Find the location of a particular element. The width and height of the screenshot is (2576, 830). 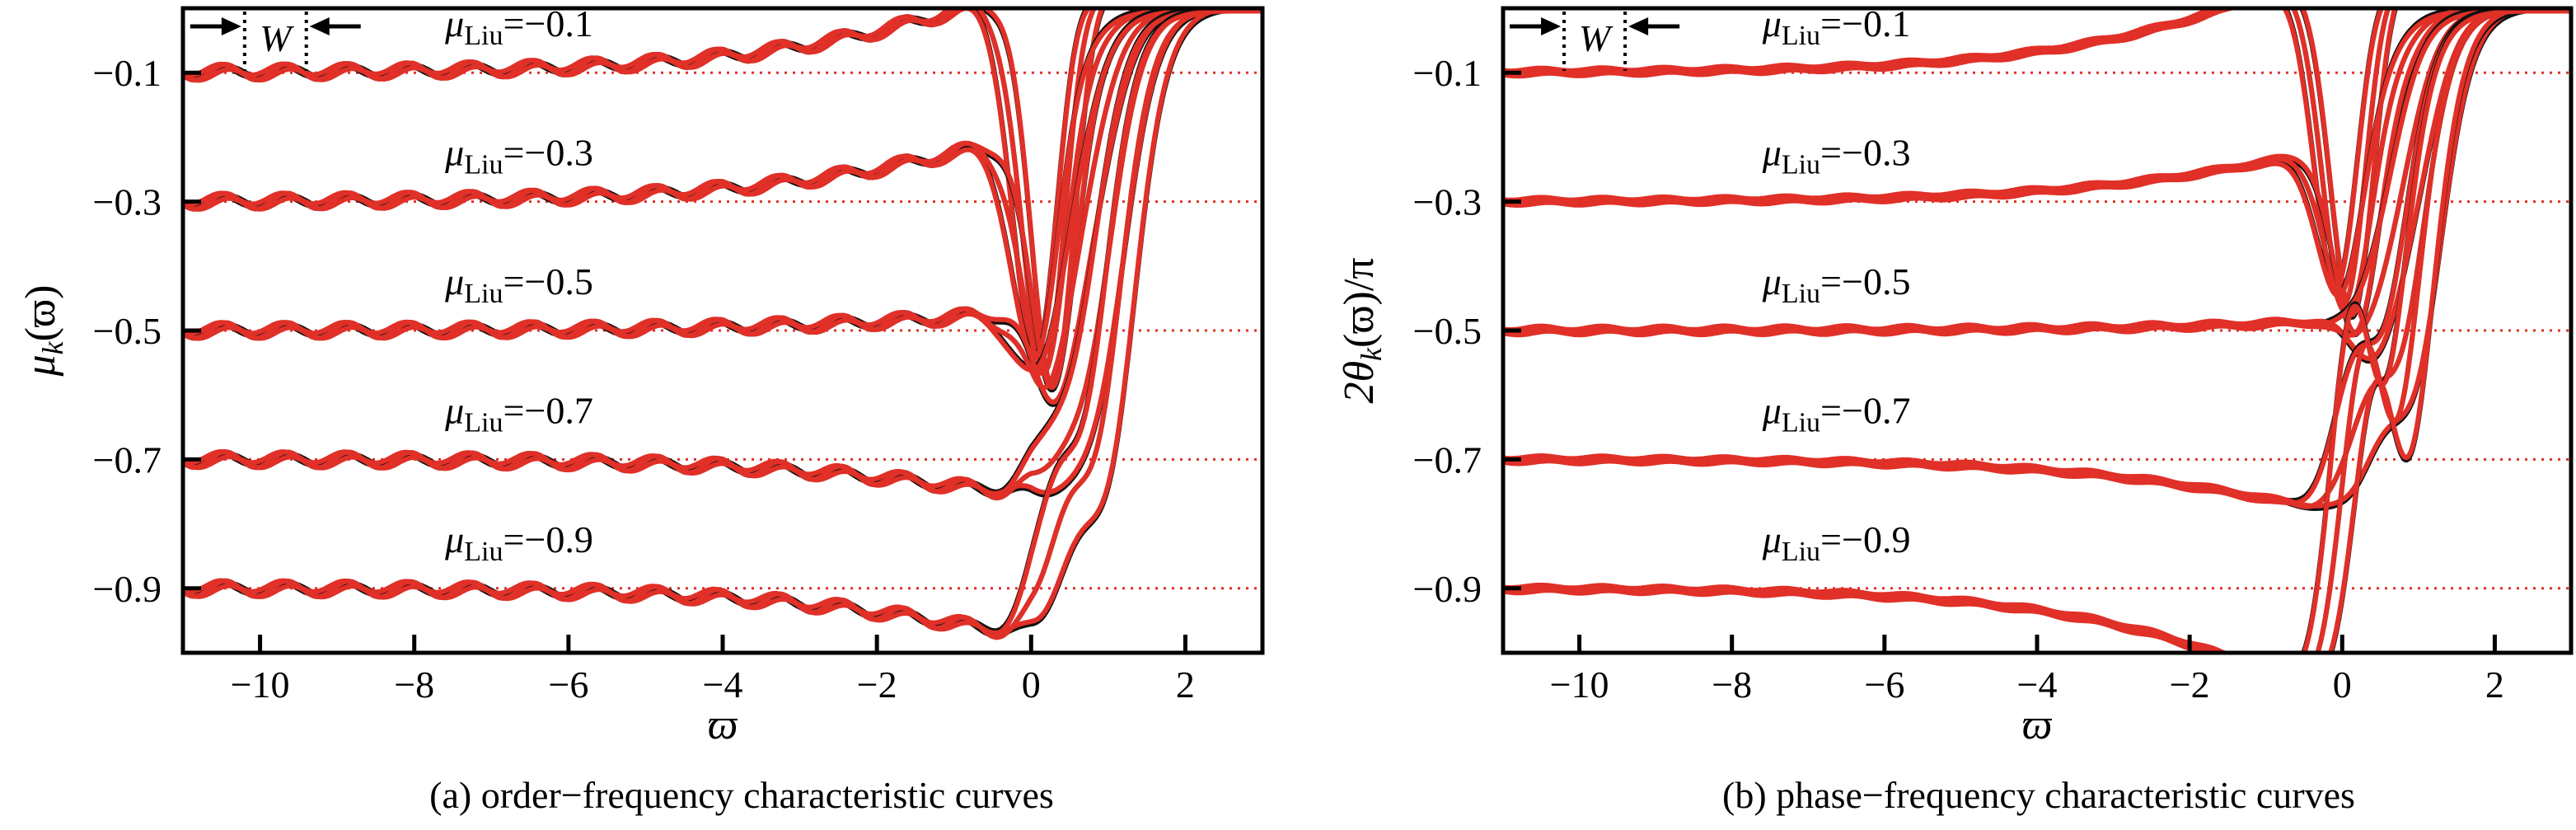

y-axis-label: 2θk(ϖ)/π is located at coordinates (1362, 330).